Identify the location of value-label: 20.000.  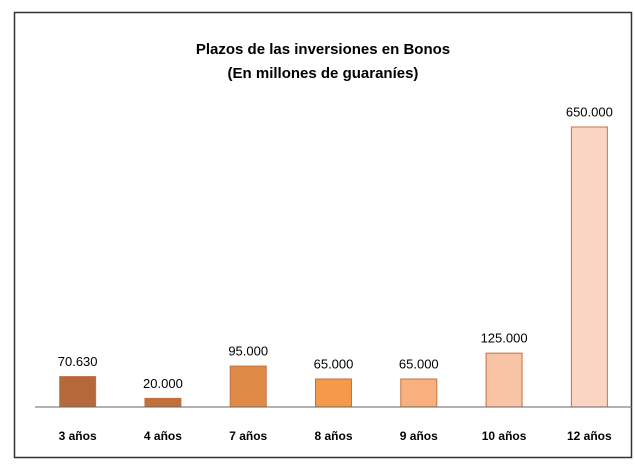
(163, 383).